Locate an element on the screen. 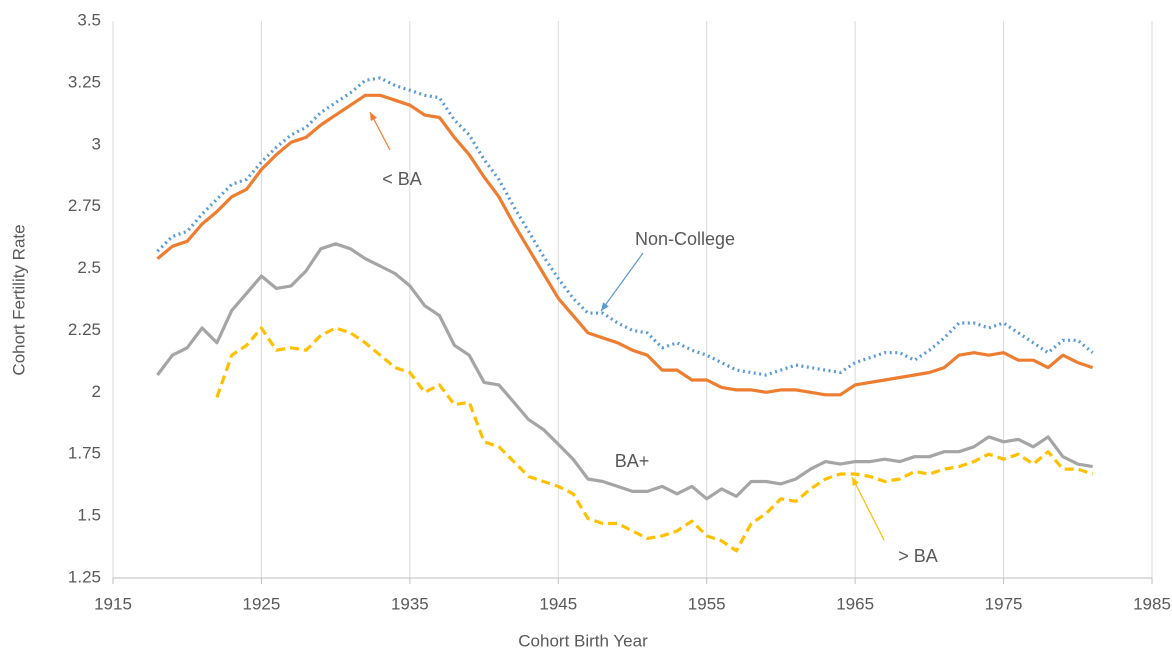 The image size is (1172, 661). series-label: BA+ is located at coordinates (632, 461).